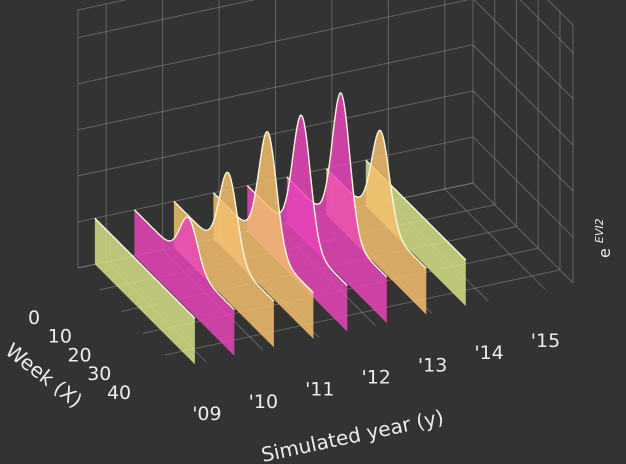 This screenshot has width=626, height=464. Describe the element at coordinates (206, 414) in the screenshot. I see `y-tick-label: '09` at that location.